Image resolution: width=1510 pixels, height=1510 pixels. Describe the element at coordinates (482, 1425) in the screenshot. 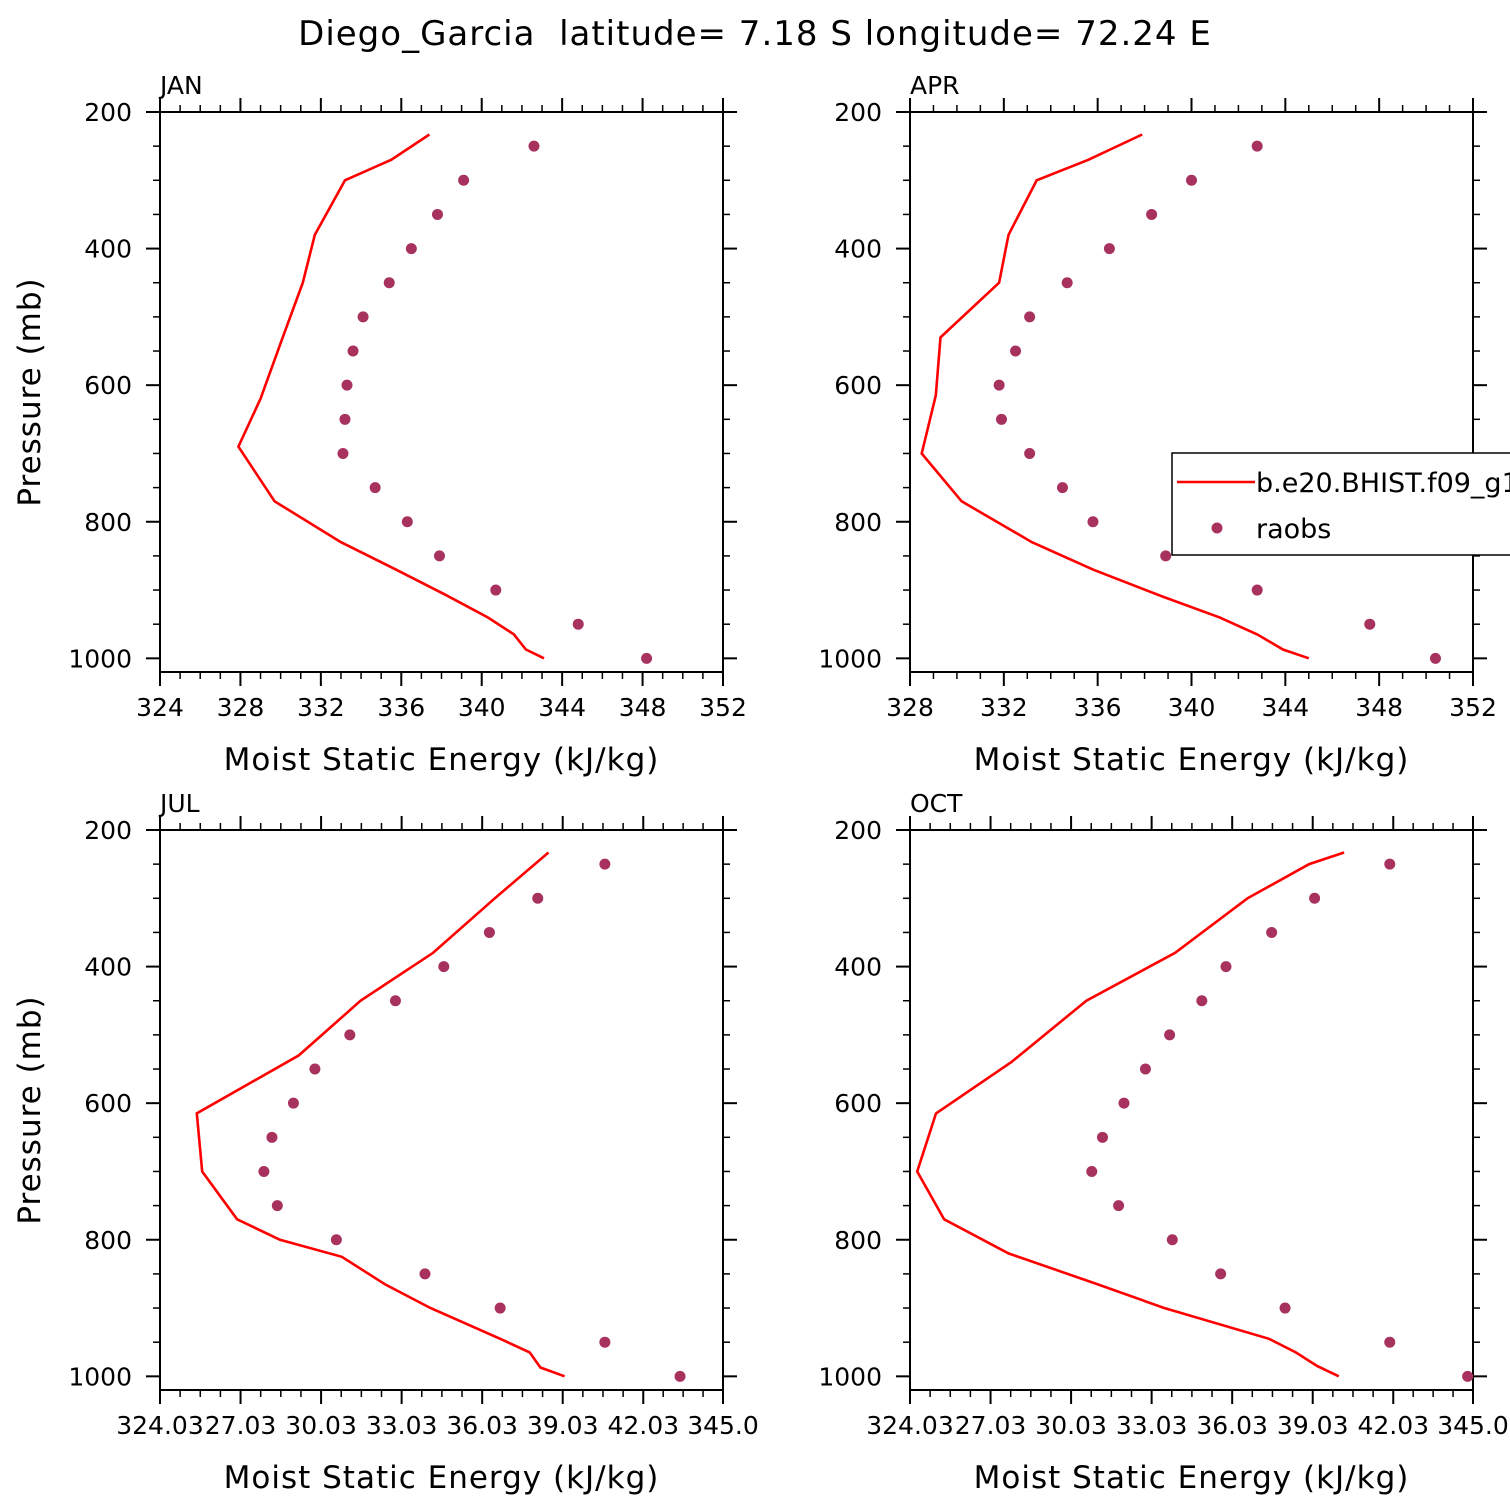

I see `x-tick-label: 36.03` at that location.